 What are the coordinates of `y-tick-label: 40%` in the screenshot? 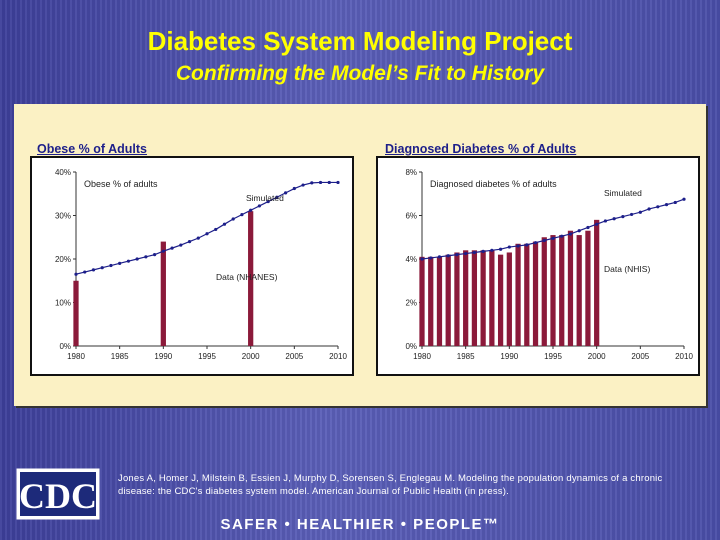 It's located at (63, 172).